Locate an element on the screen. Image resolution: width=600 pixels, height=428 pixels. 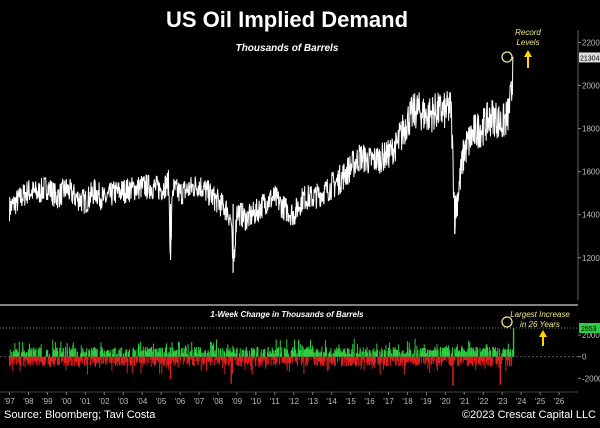
x-tick-label: '19 is located at coordinates (426, 401).